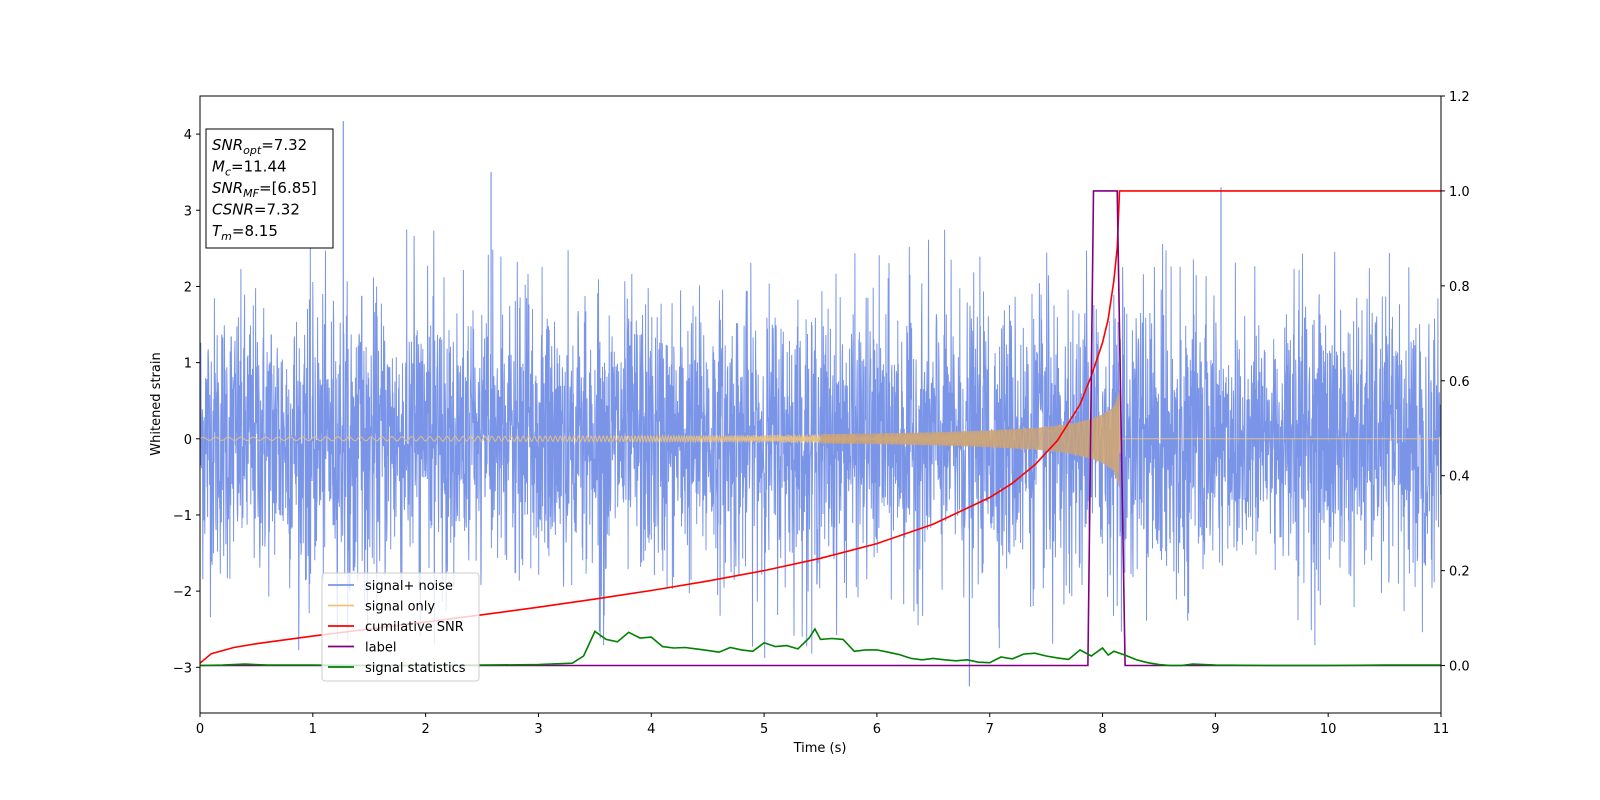 The width and height of the screenshot is (1600, 800). Describe the element at coordinates (425, 729) in the screenshot. I see `x-tick-label: 2` at that location.